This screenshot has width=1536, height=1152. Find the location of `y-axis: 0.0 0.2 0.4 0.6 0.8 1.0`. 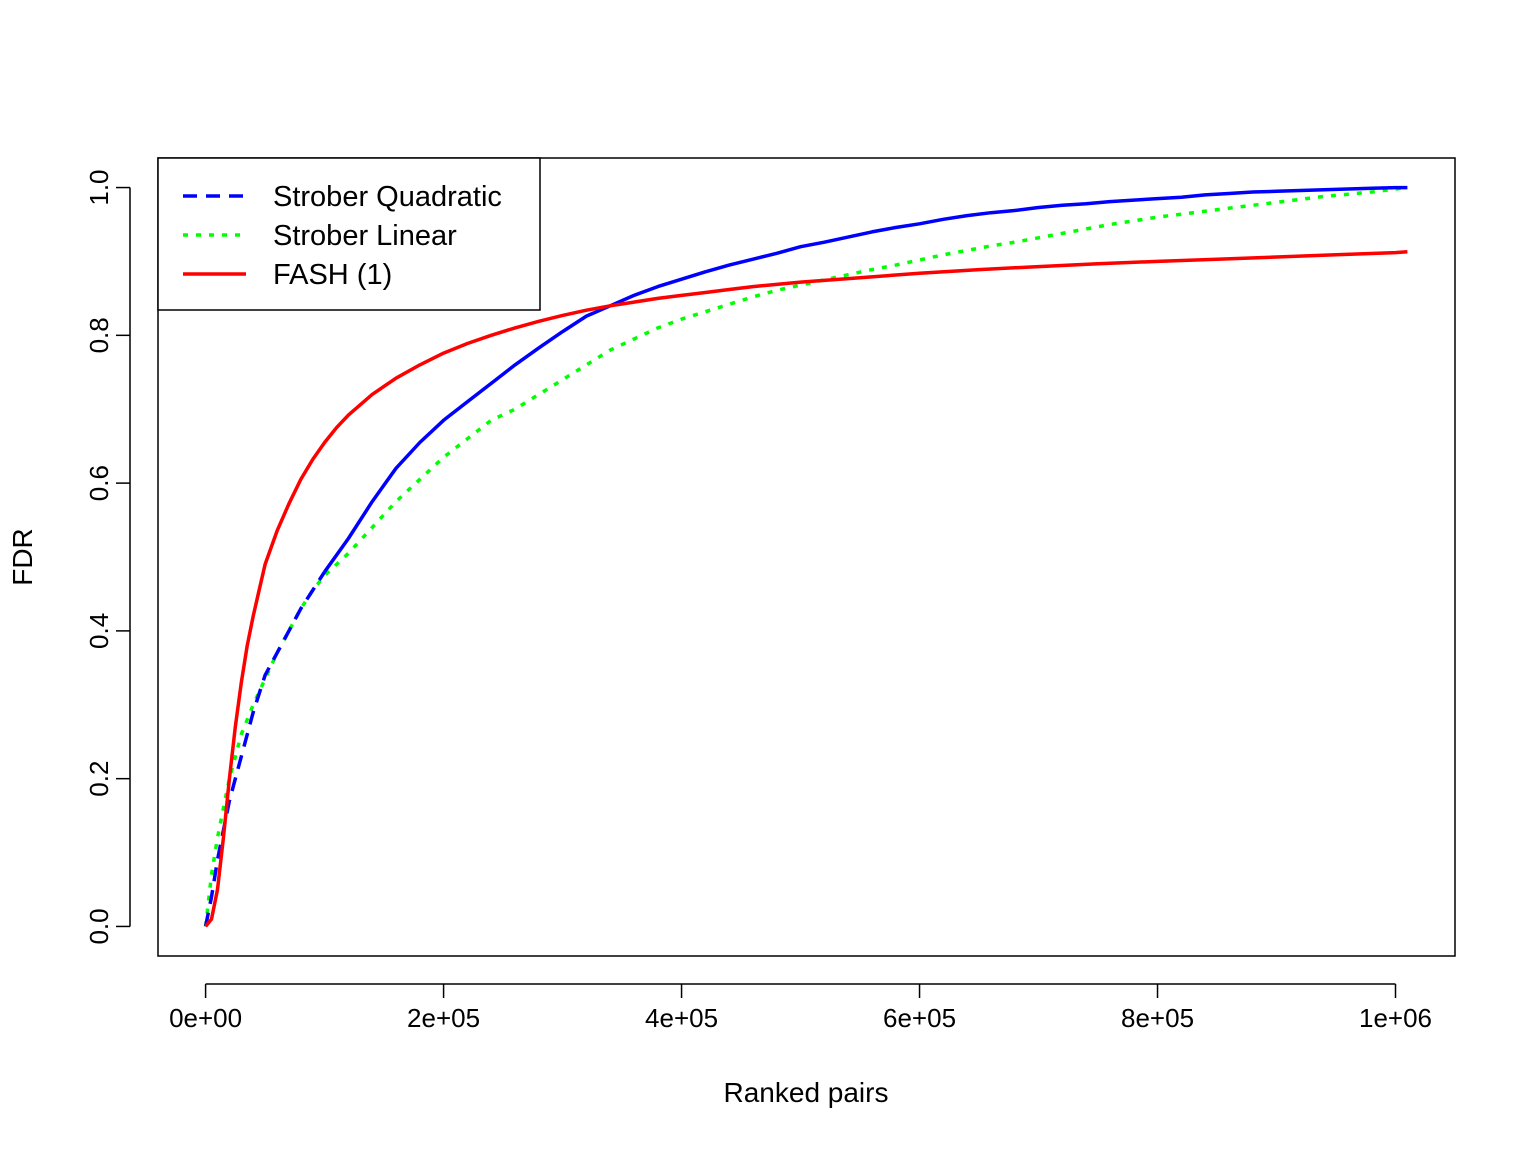

y-axis: 0.0 0.2 0.4 0.6 0.8 1.0 is located at coordinates (107, 557).